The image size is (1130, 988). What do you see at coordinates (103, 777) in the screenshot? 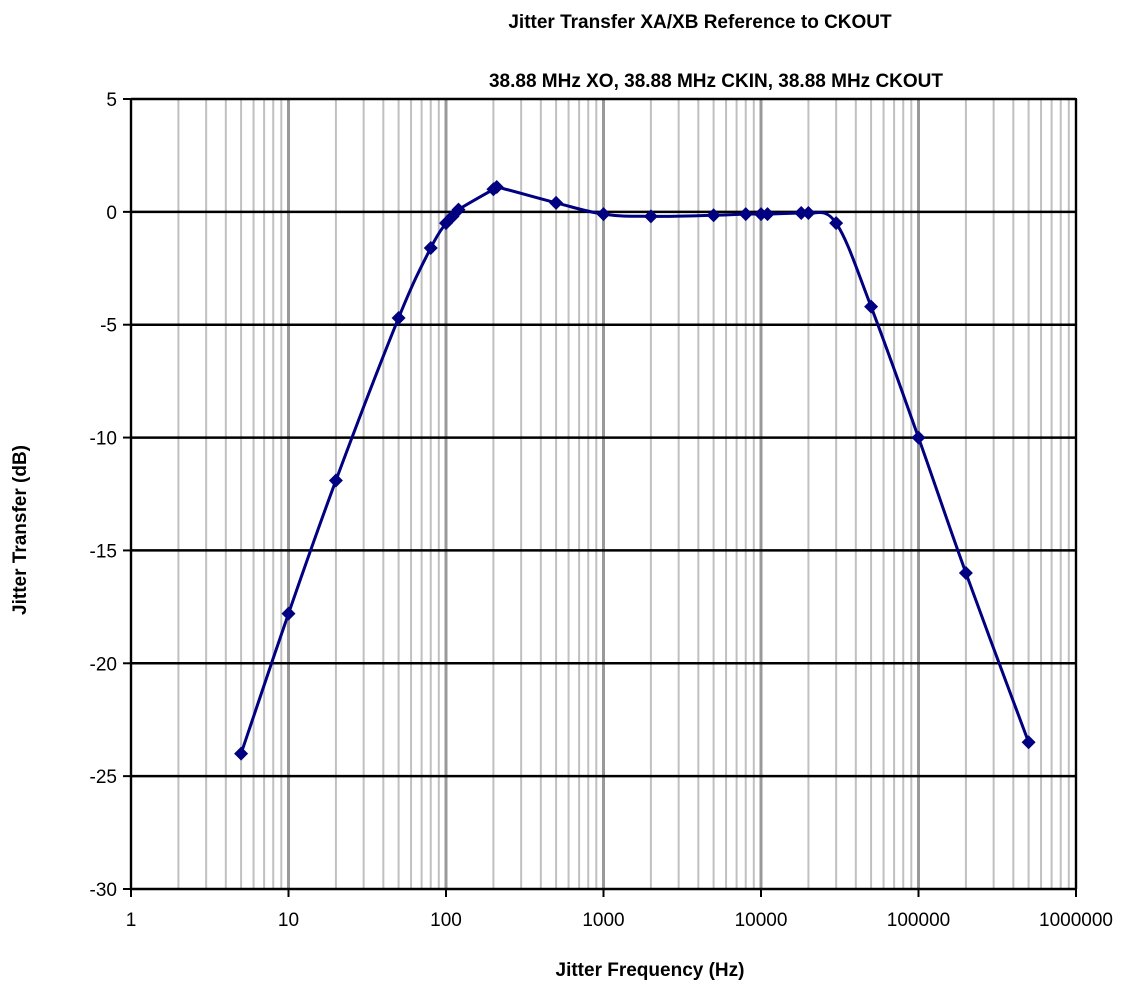
I see `y-tick-label: -25` at bounding box center [103, 777].